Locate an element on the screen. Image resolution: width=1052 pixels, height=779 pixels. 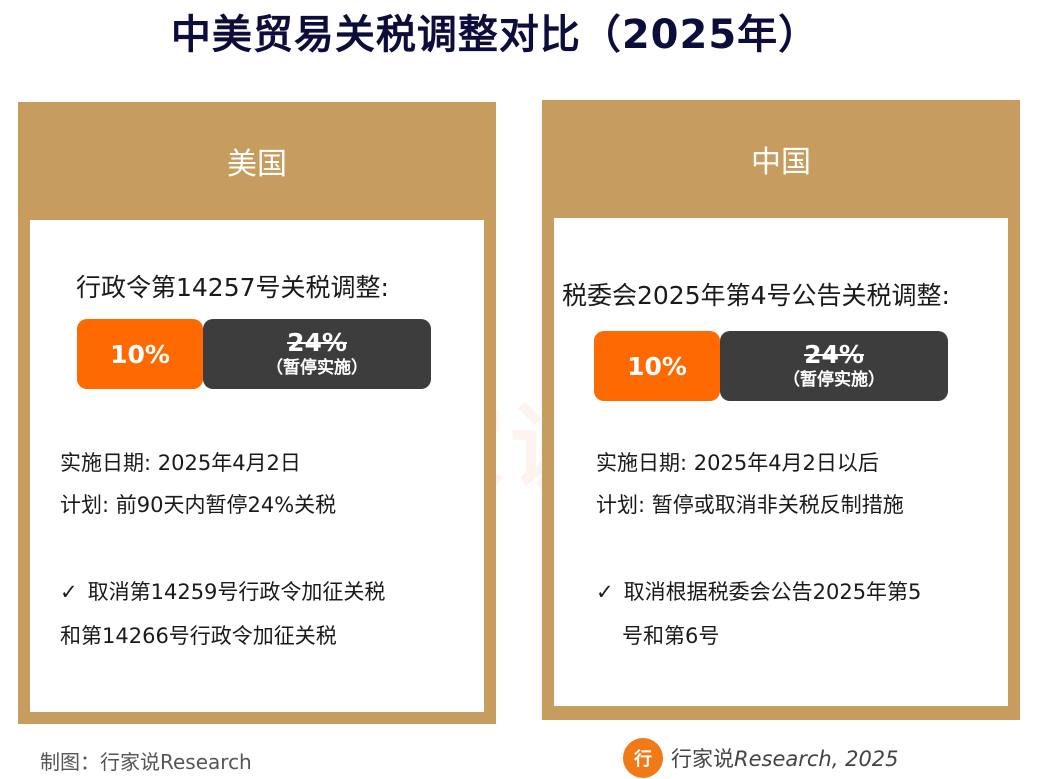
cn-new-rate: 10% is located at coordinates (657, 366).